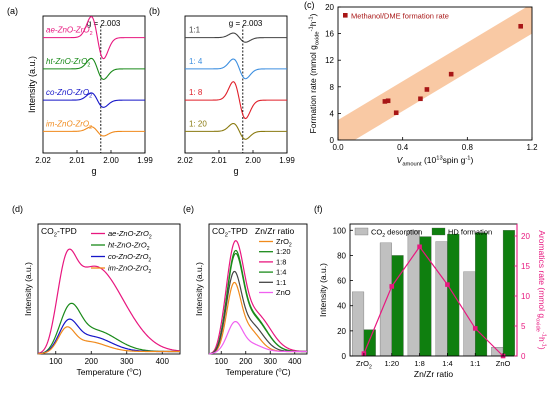 The width and height of the screenshot is (554, 401). I want to click on panel-c-ylabel: Formation rate (mmol goxide-1h-1), so click(314, 73).